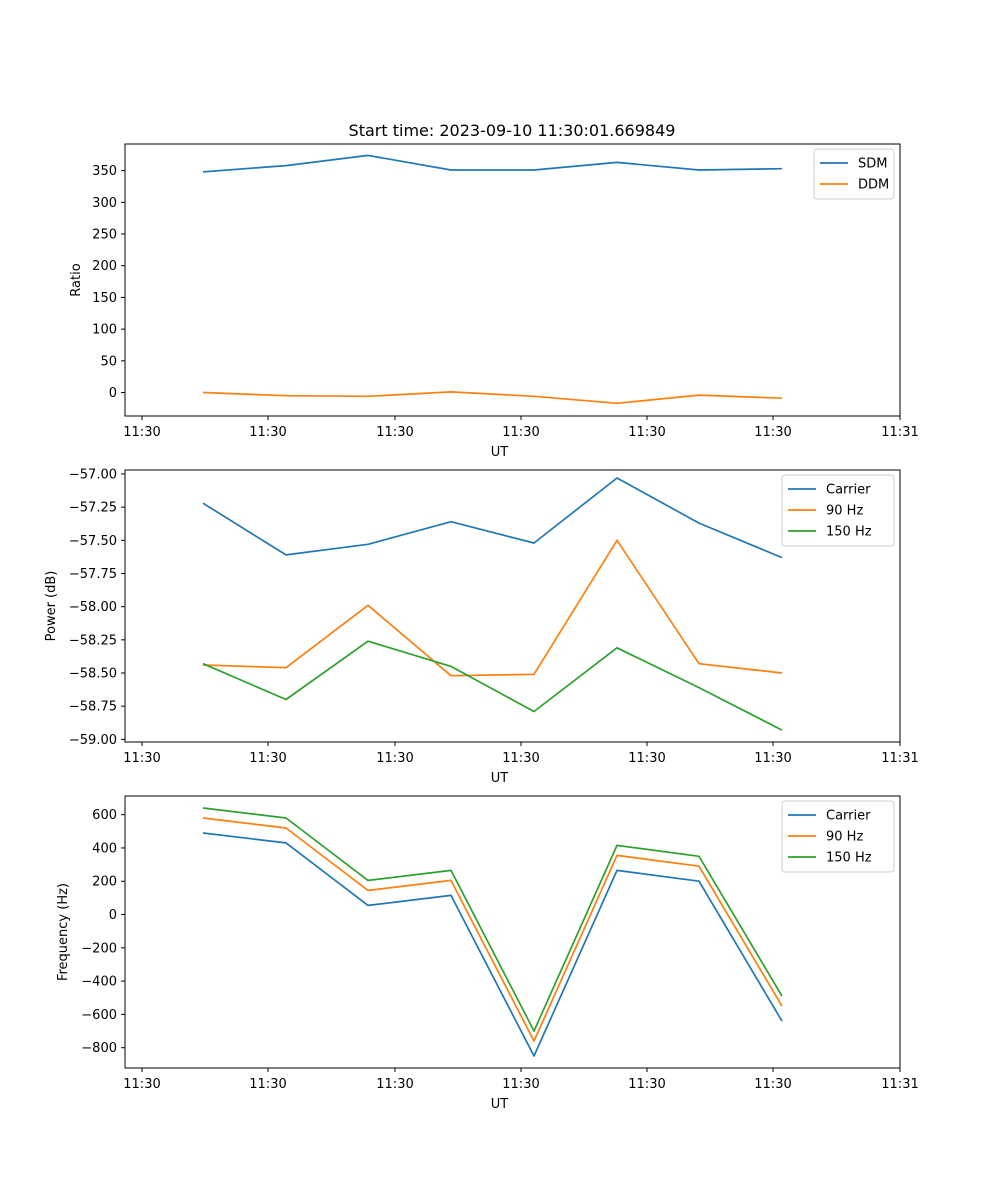  Describe the element at coordinates (108, 361) in the screenshot. I see `y-tick-label: 50` at that location.